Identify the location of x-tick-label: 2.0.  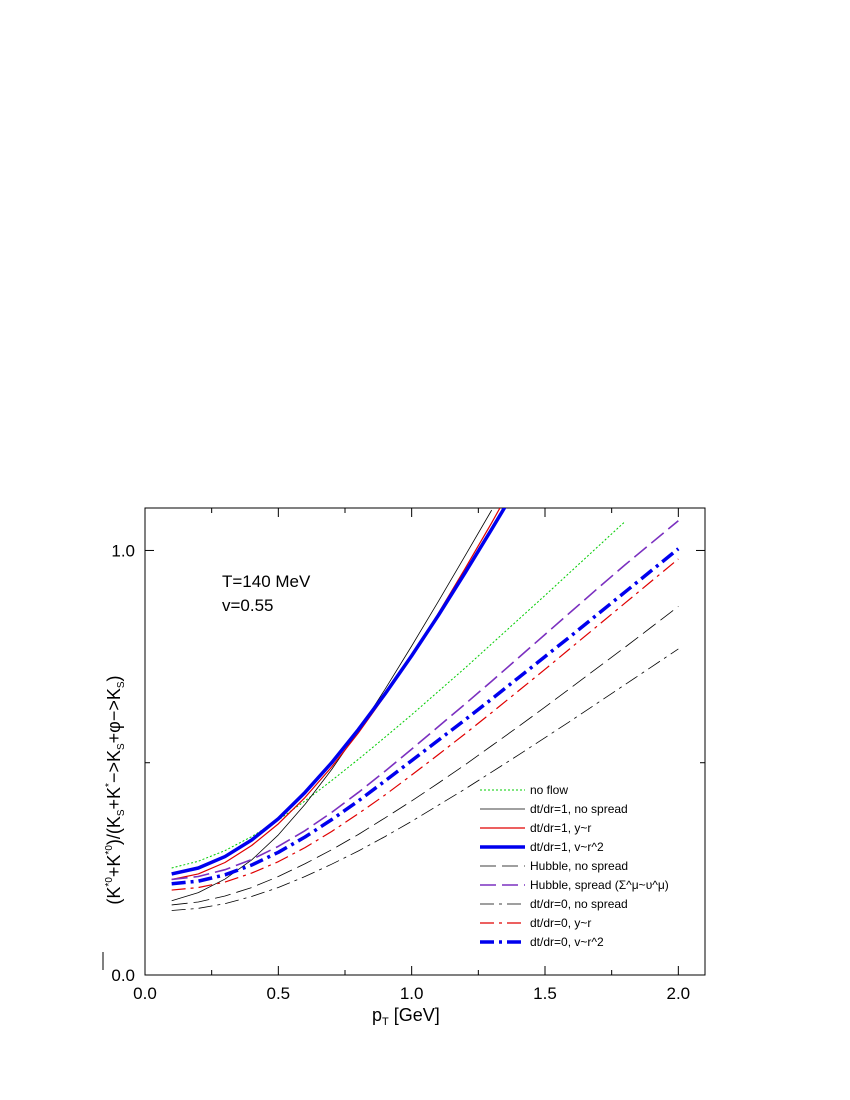
(679, 993).